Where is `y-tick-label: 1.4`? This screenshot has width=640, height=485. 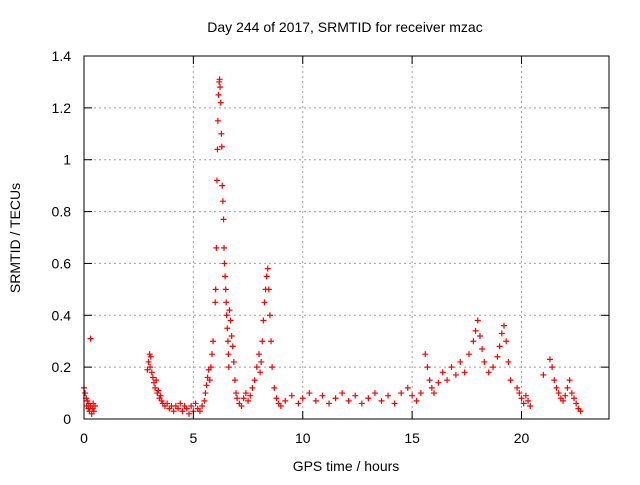
y-tick-label: 1.4 is located at coordinates (62, 56).